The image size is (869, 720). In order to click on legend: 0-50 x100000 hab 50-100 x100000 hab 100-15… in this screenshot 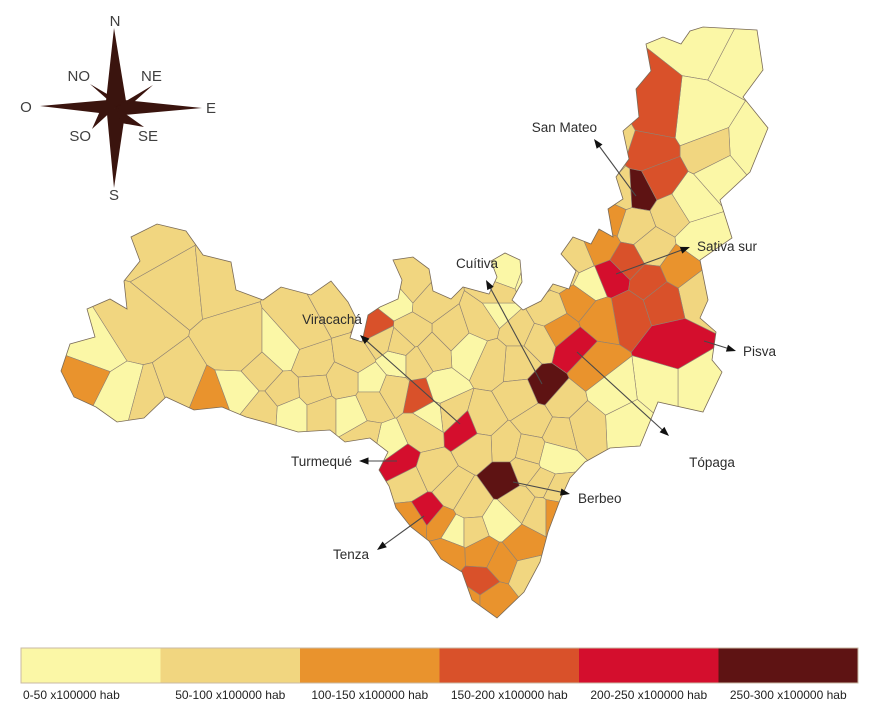, I will do `click(439, 674)`.